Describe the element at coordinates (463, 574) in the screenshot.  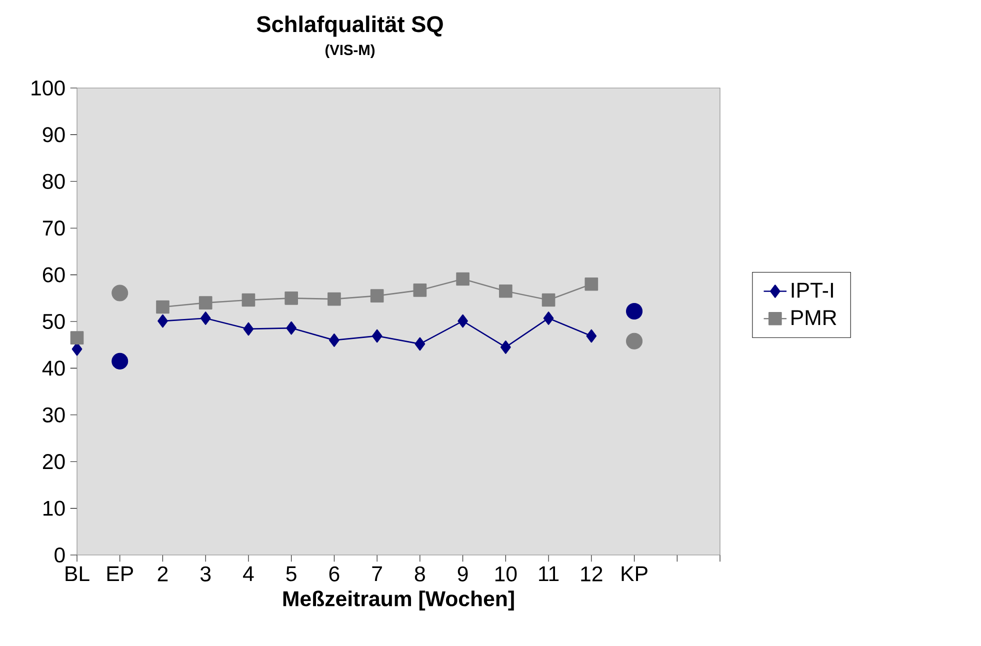
I see `x-tick-label: 9` at that location.